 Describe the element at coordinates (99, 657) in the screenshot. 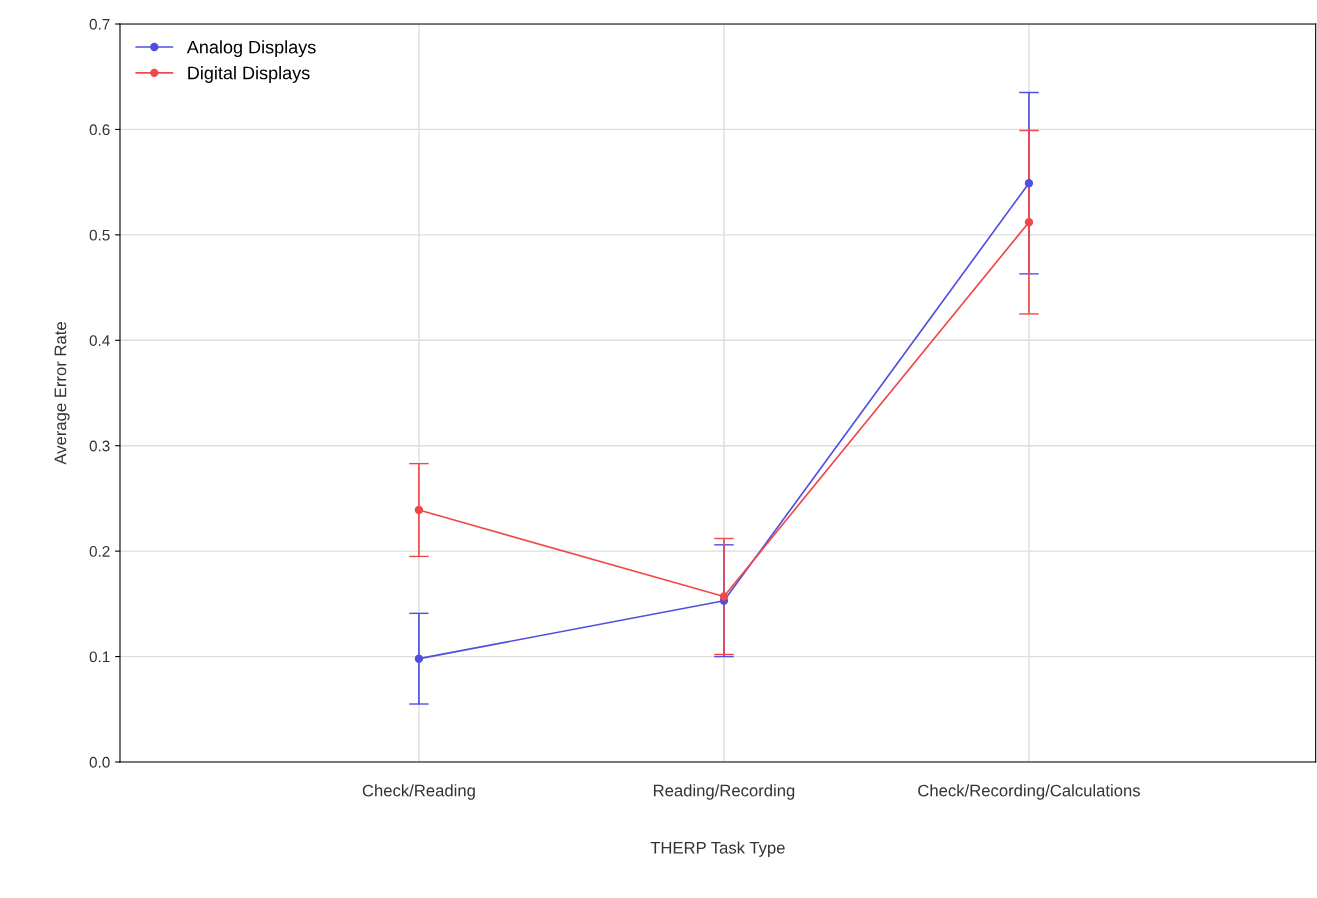

I see `y-tick-label: 0.1` at that location.